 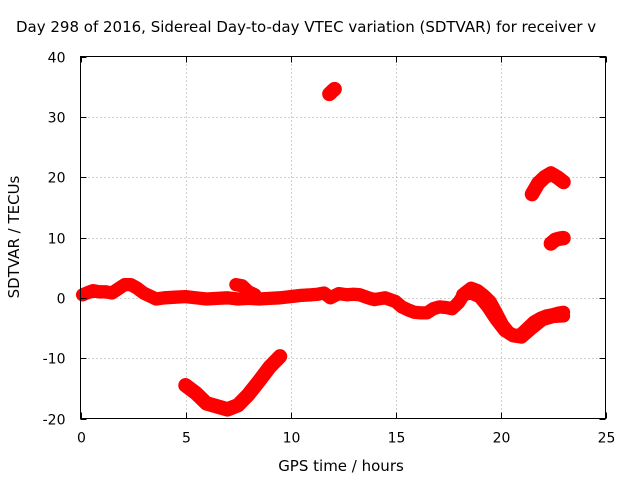 I want to click on y-tick-label: 40, so click(x=57, y=59).